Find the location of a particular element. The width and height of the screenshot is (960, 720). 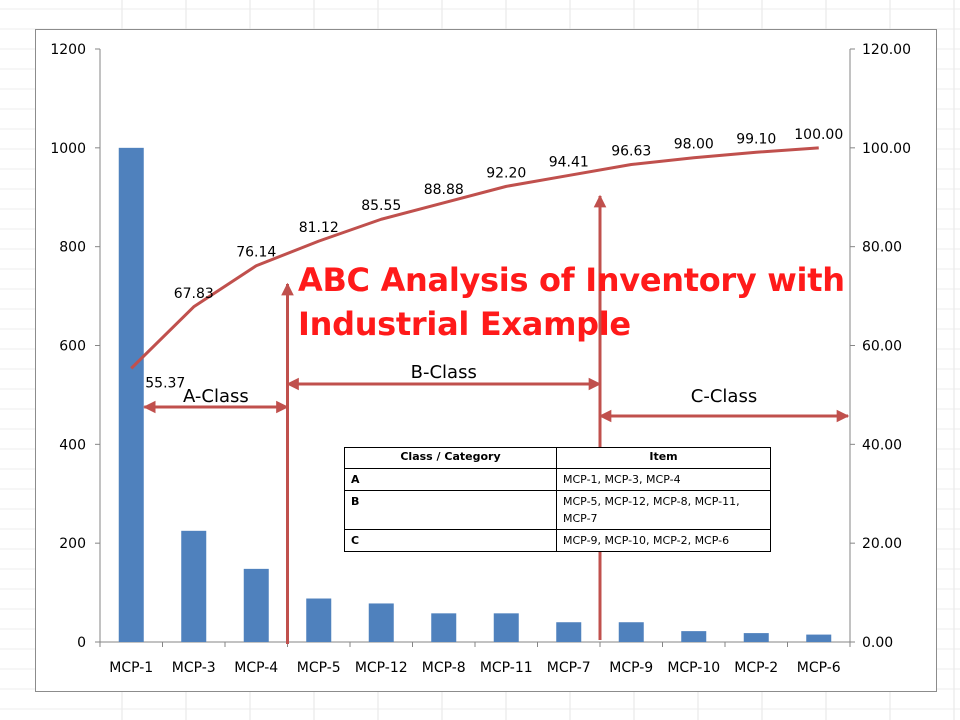

y-tick-label: 0 is located at coordinates (81, 643).